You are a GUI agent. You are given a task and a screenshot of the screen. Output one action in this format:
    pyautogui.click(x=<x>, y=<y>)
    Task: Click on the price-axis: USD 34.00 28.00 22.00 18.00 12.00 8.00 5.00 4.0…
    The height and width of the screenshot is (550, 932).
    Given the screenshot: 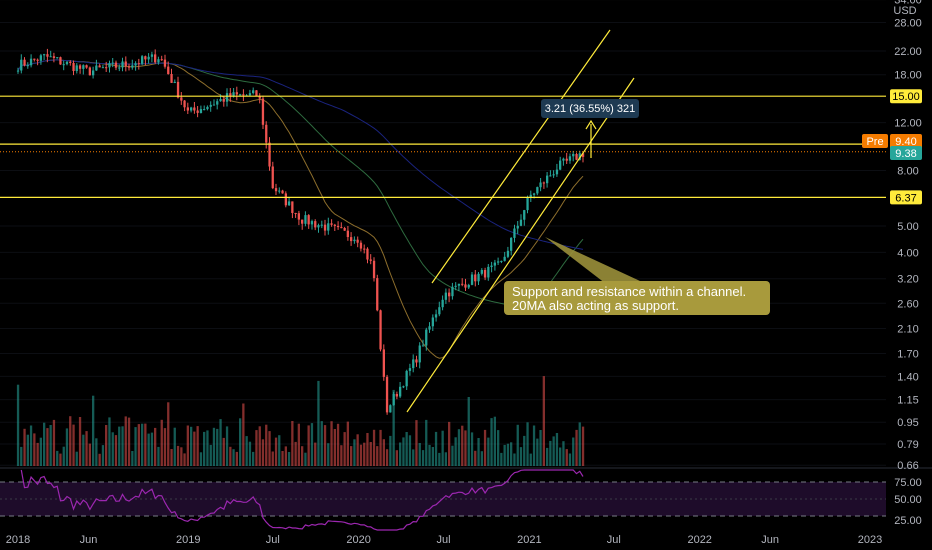 What is the action you would take?
    pyautogui.click(x=907, y=236)
    